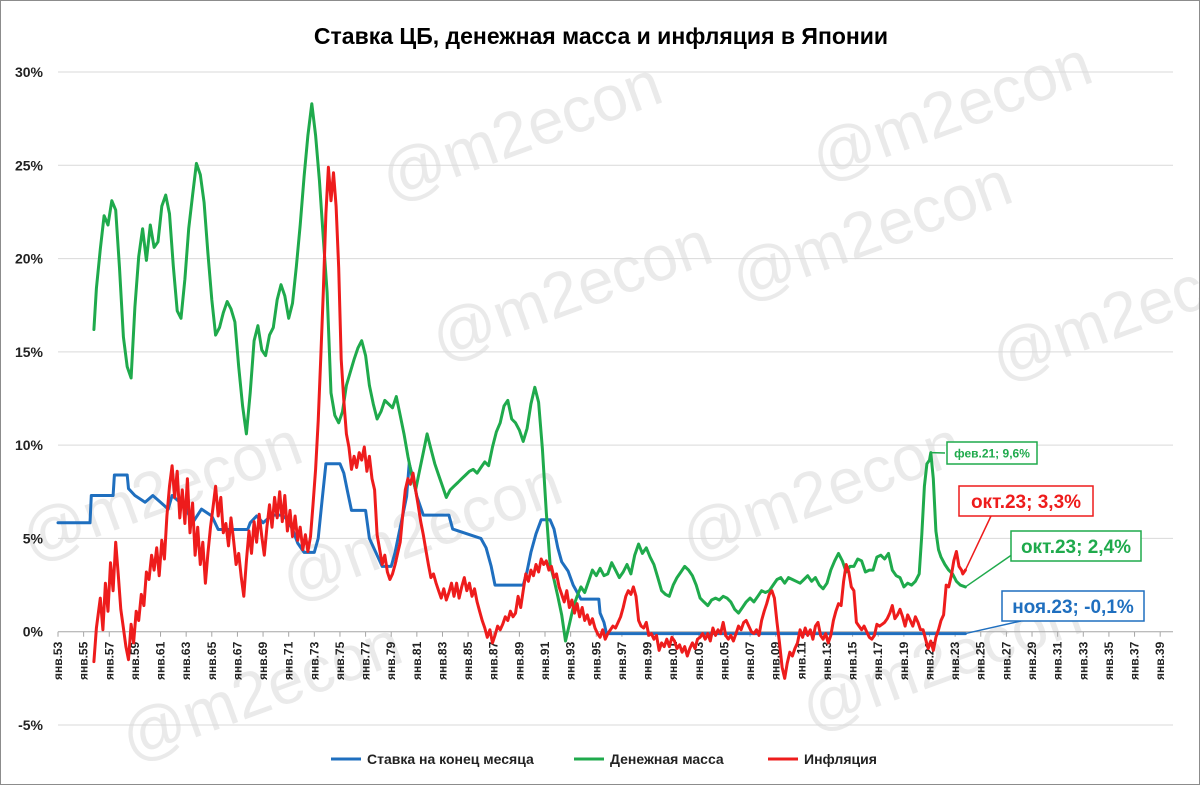 This screenshot has height=785, width=1200. What do you see at coordinates (109, 660) in the screenshot?
I see `x-tick-label: янв.57` at bounding box center [109, 660].